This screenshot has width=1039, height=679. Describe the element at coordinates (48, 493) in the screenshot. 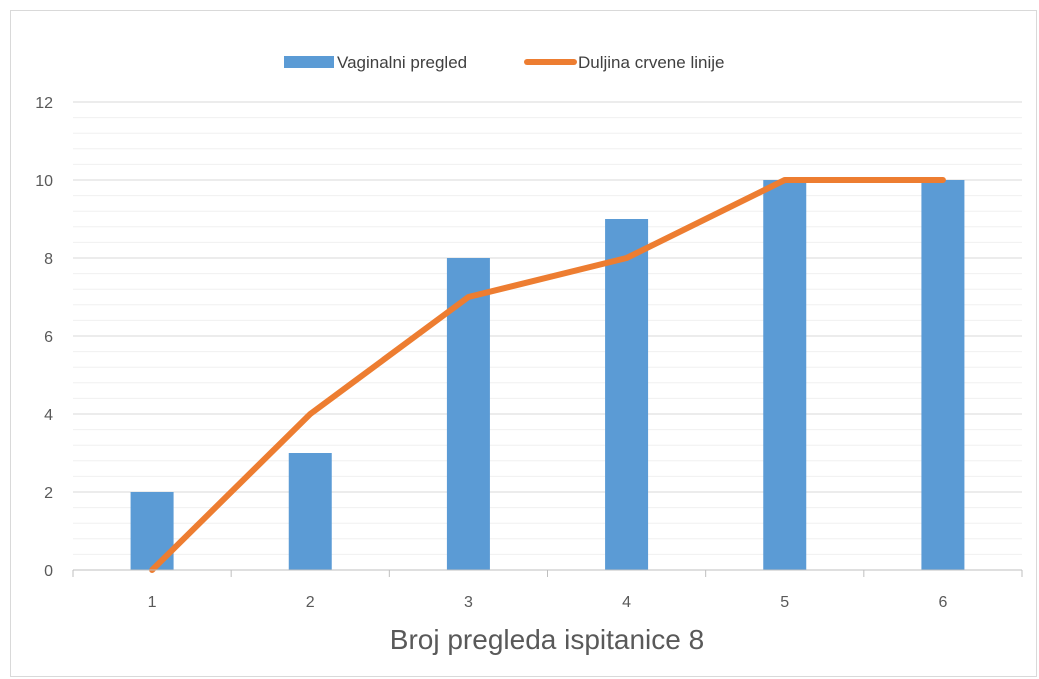

I see `y-tick-label: 2` at that location.